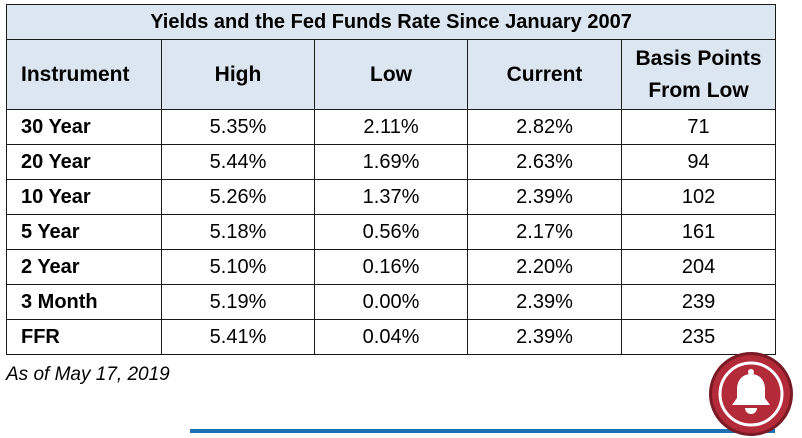 The width and height of the screenshot is (802, 438). What do you see at coordinates (238, 232) in the screenshot?
I see `high-cell: 5.18%` at bounding box center [238, 232].